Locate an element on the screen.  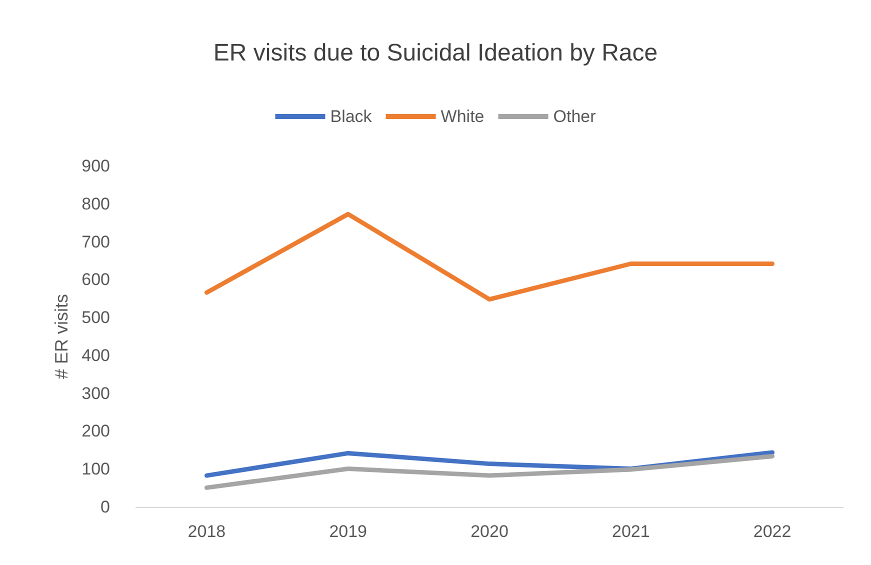
x-tick-label: 2022 is located at coordinates (772, 531).